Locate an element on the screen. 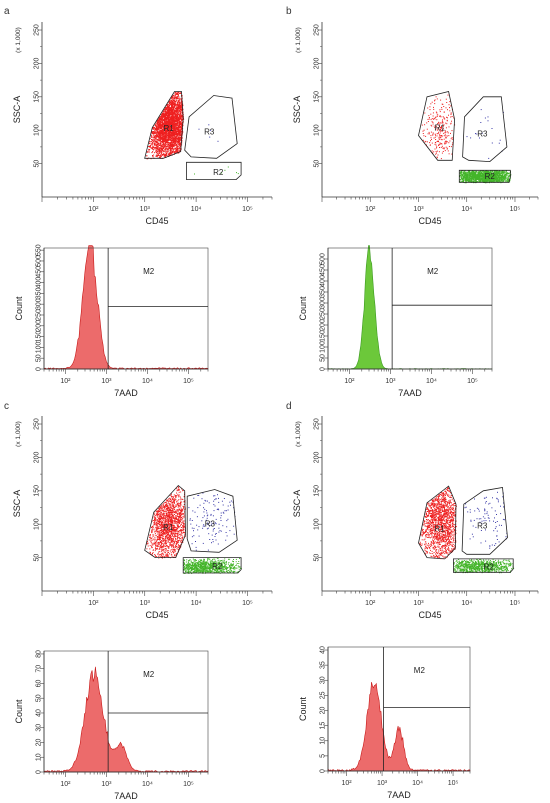 Image resolution: width=550 pixels, height=803 pixels. a-dot-y-tick-label: 50 is located at coordinates (37, 164).